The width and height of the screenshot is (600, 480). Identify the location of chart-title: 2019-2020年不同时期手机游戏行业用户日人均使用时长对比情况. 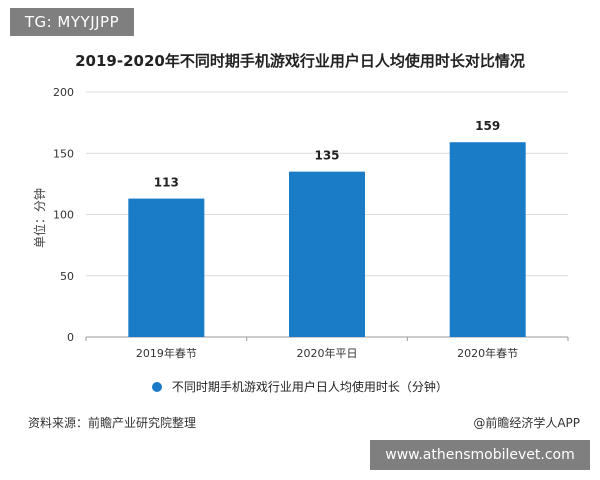
(300, 61).